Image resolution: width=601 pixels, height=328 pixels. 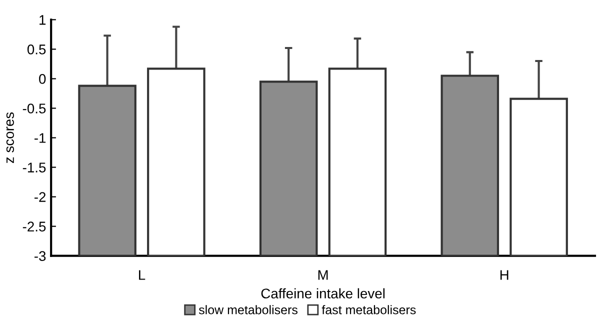 I want to click on legend-label: fast metabolisers, so click(x=369, y=309).